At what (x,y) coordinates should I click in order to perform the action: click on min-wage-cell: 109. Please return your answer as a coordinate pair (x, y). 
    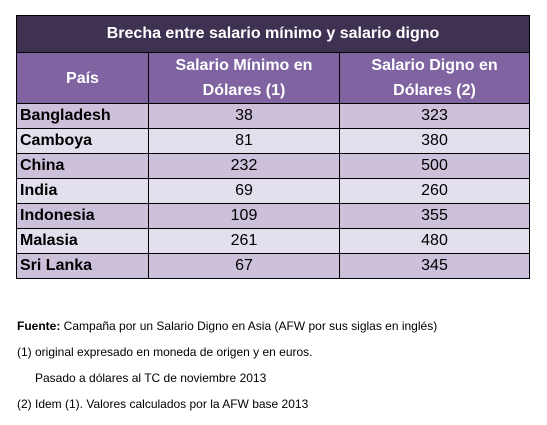
    Looking at the image, I should click on (244, 216).